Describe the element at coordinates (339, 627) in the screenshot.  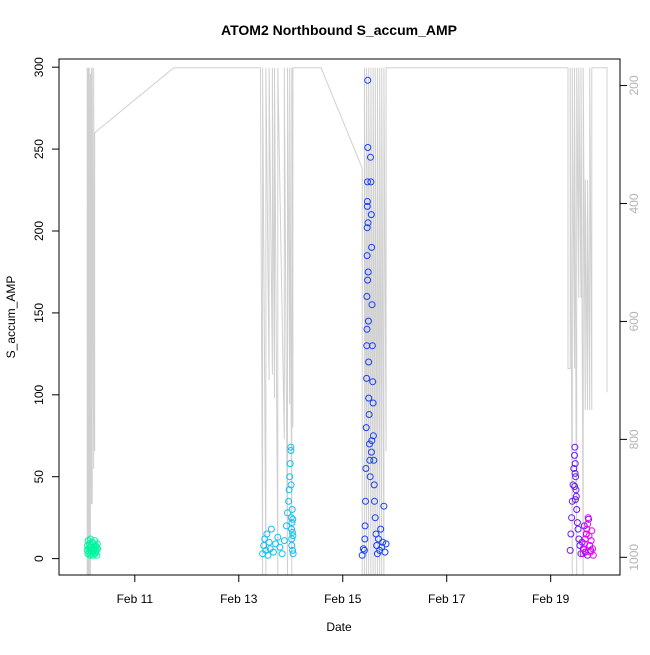
I see `x-axis-label: Date` at that location.